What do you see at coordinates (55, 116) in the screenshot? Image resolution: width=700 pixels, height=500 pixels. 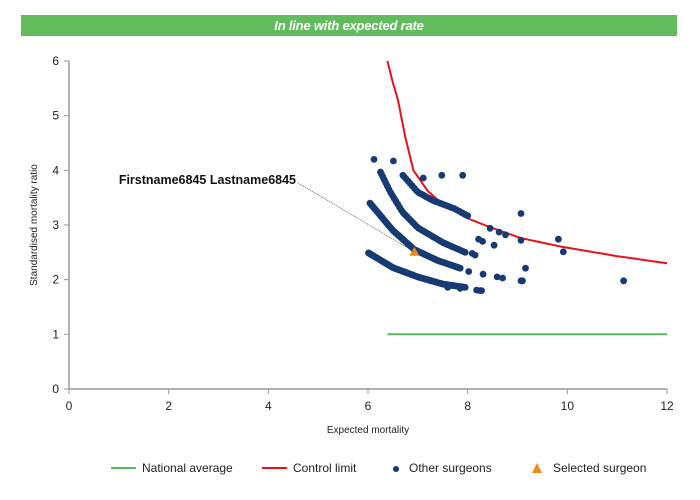 I see `y-tick-label: 5` at bounding box center [55, 116].